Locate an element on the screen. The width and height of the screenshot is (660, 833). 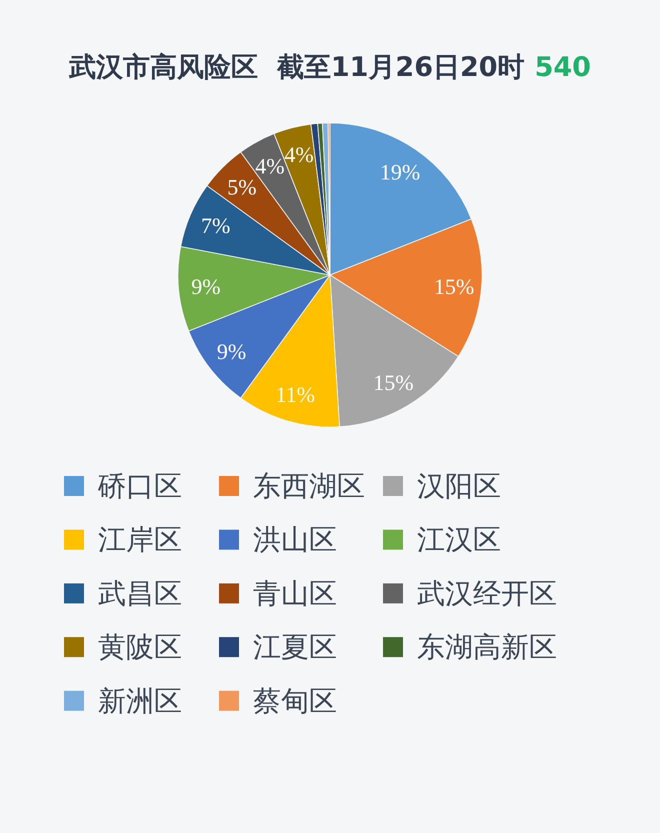
data-label: 11% is located at coordinates (295, 395).